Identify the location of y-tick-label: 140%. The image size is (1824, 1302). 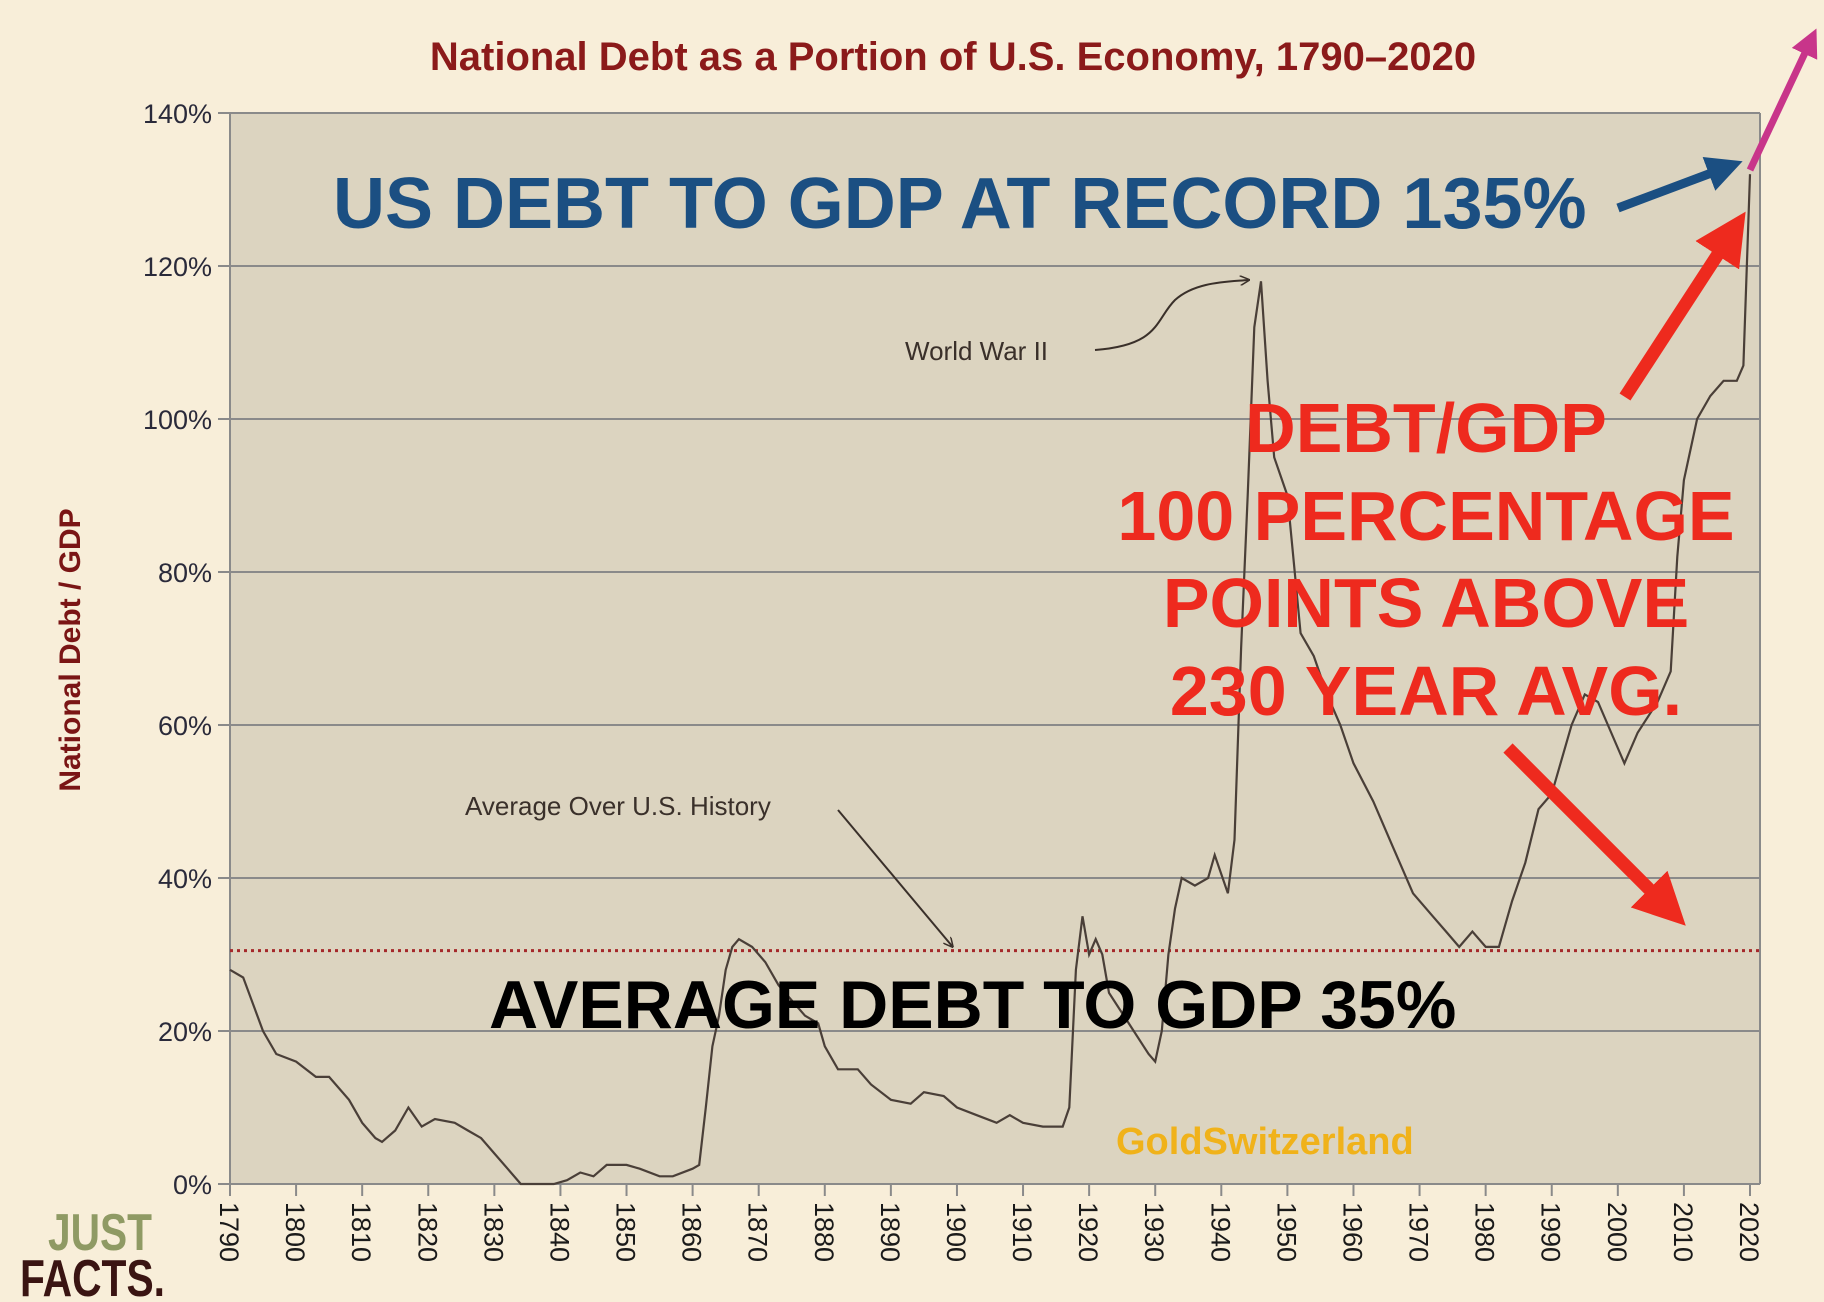
(177, 114).